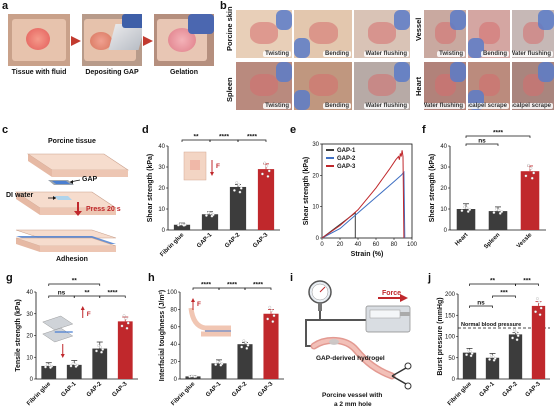 This screenshot has width=554, height=420. I want to click on x-axis-label: Strain (%), so click(367, 254).